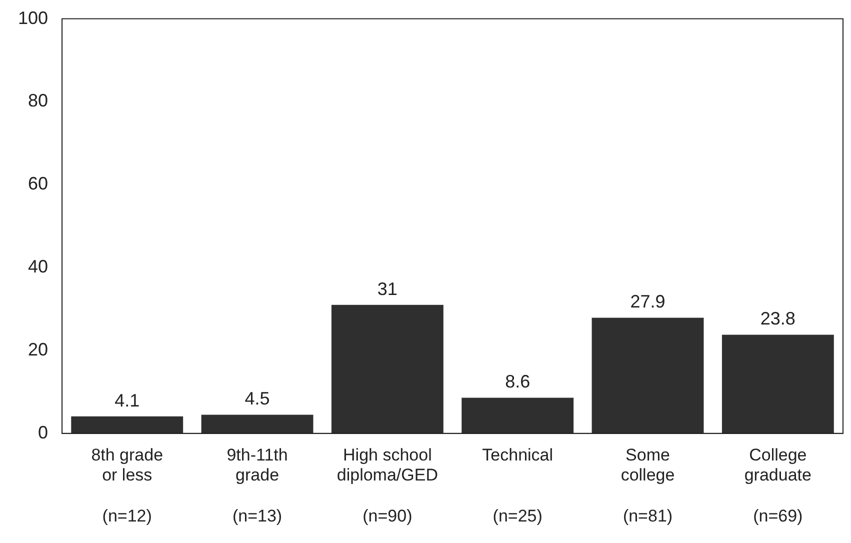 The width and height of the screenshot is (851, 543). What do you see at coordinates (778, 318) in the screenshot?
I see `data-label: 23.8` at bounding box center [778, 318].